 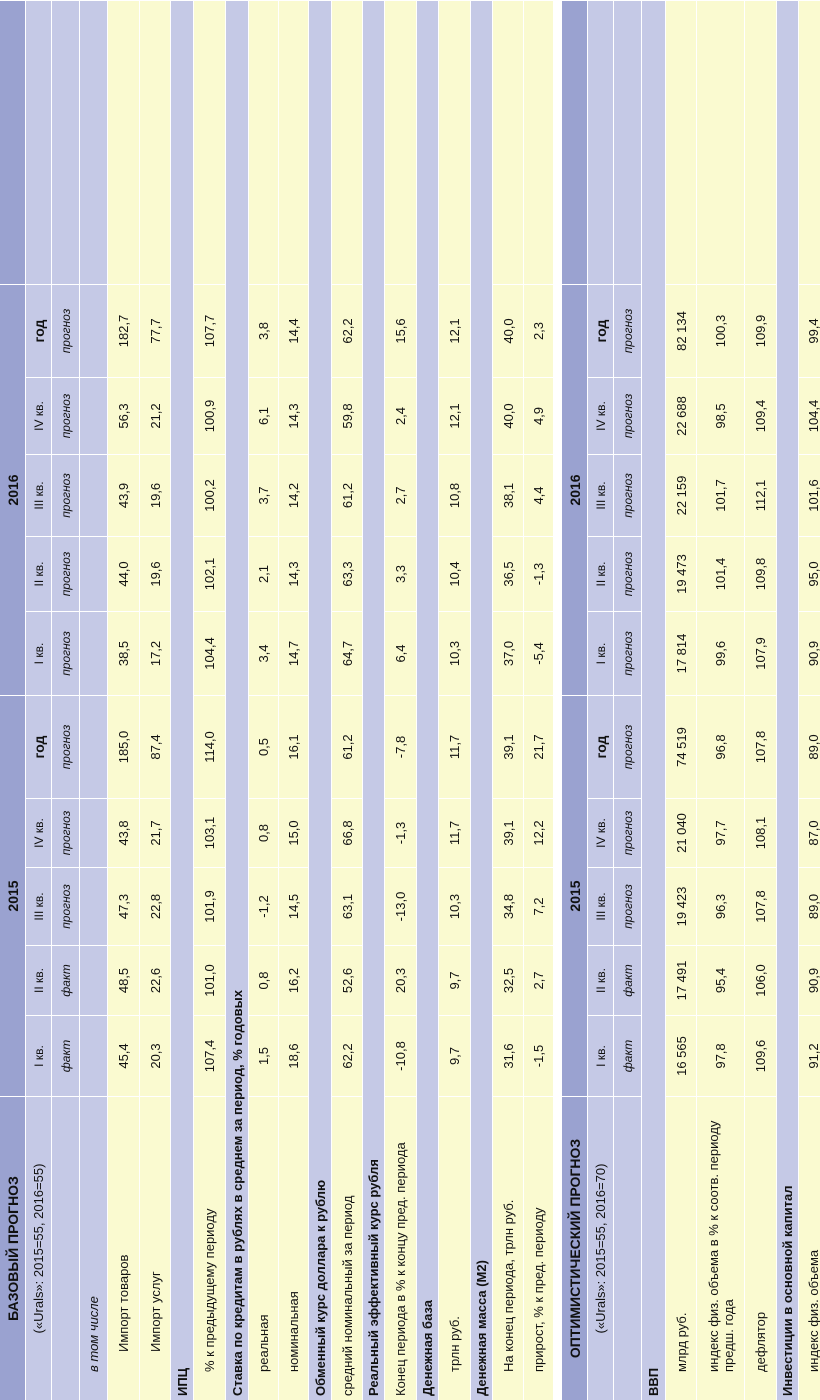 I want to click on table-cell: 107,7, so click(x=210, y=330).